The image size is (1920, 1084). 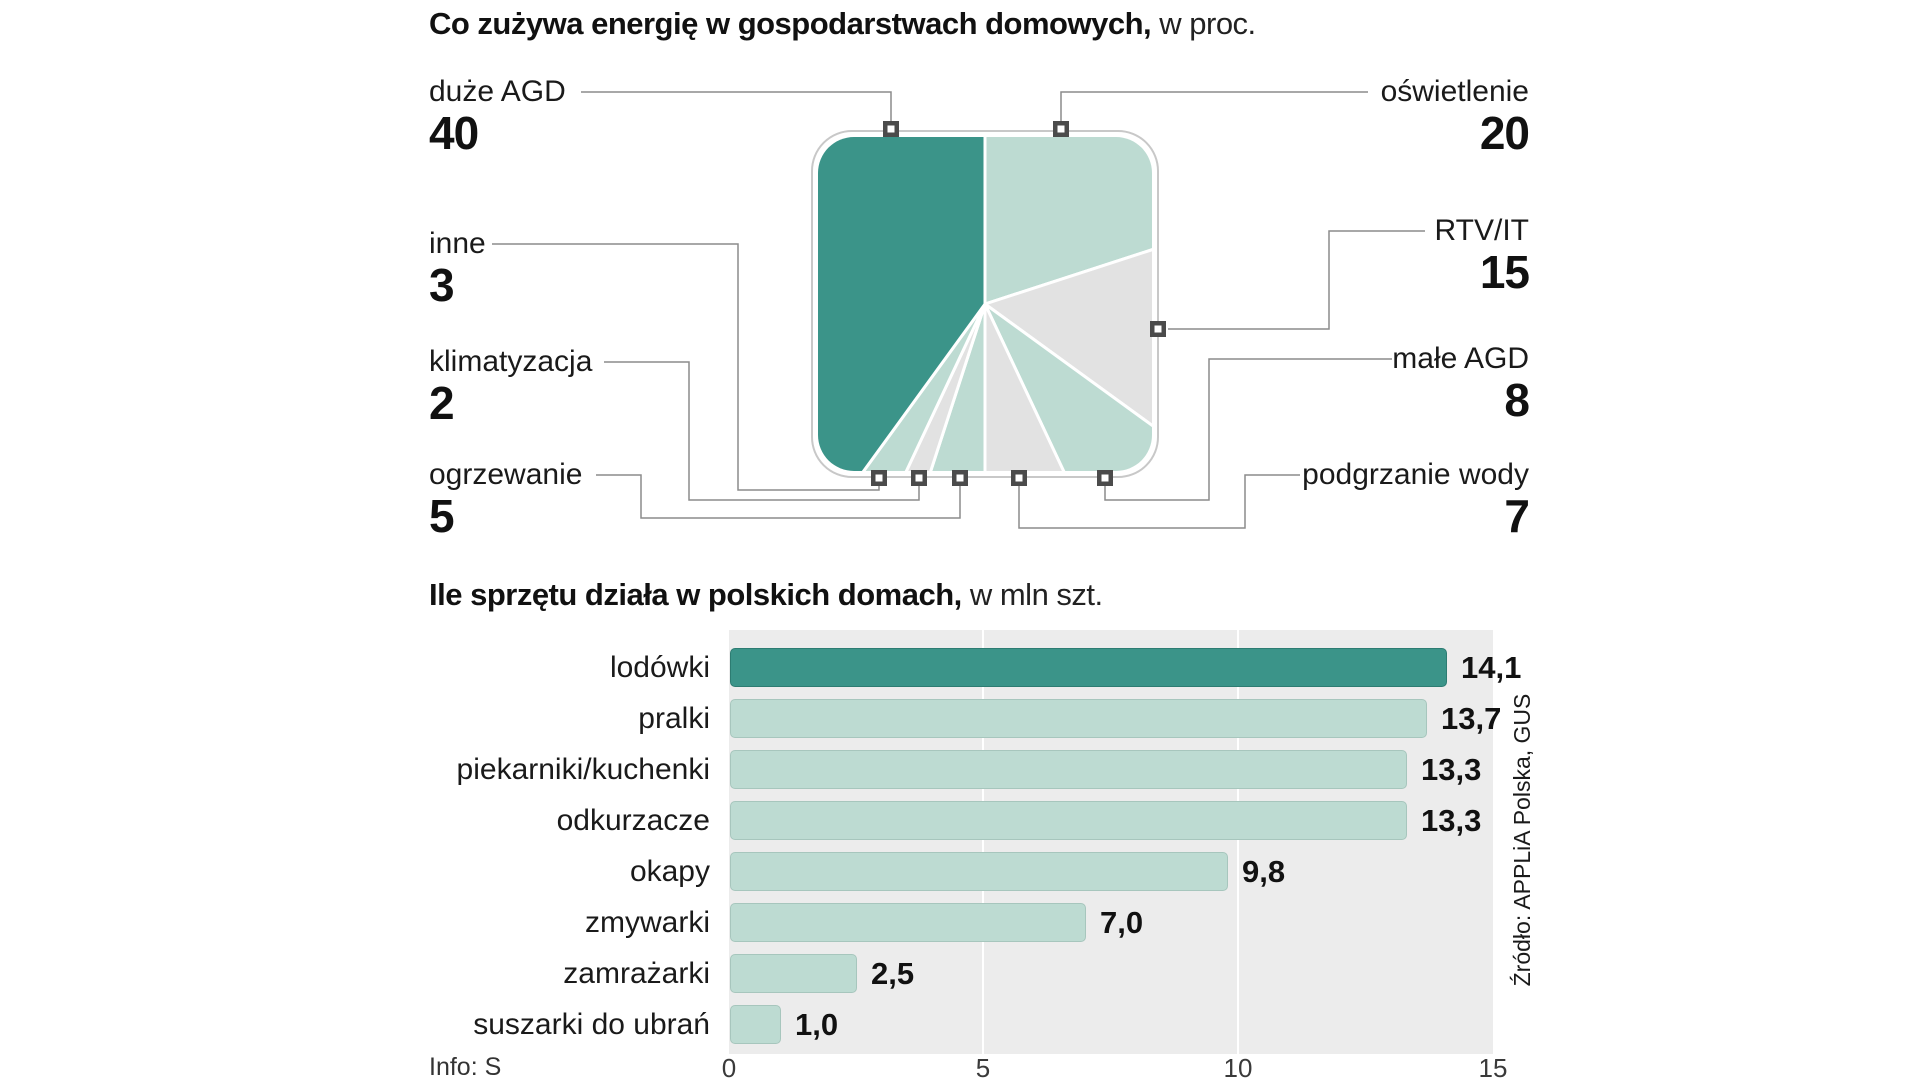 I want to click on bar-row-zmywarki: zmywarki 7,0, so click(x=960, y=922).